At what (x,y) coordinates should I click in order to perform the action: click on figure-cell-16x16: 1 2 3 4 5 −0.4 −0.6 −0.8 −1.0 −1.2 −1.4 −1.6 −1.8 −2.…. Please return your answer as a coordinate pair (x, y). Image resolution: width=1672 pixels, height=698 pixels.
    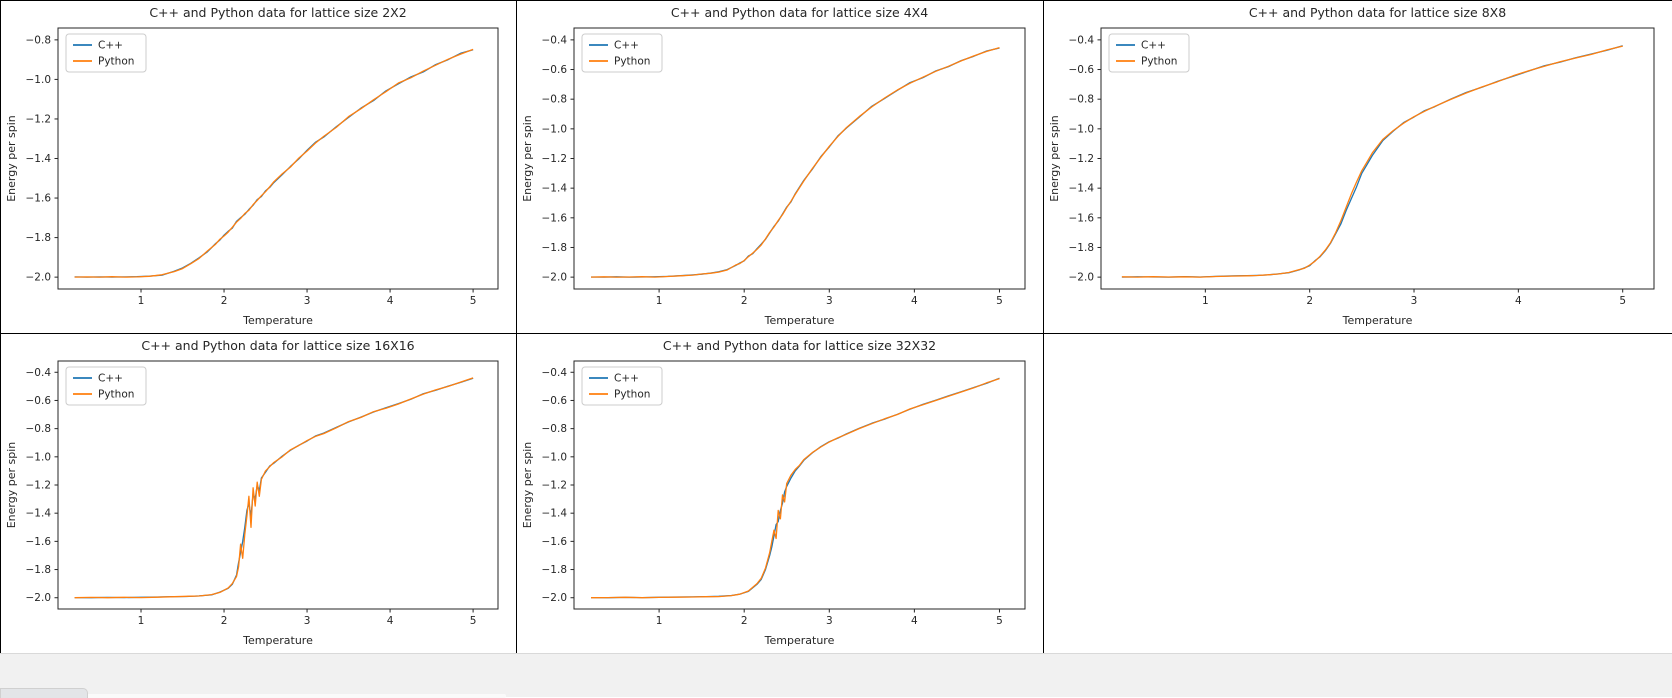
    Looking at the image, I should click on (259, 494).